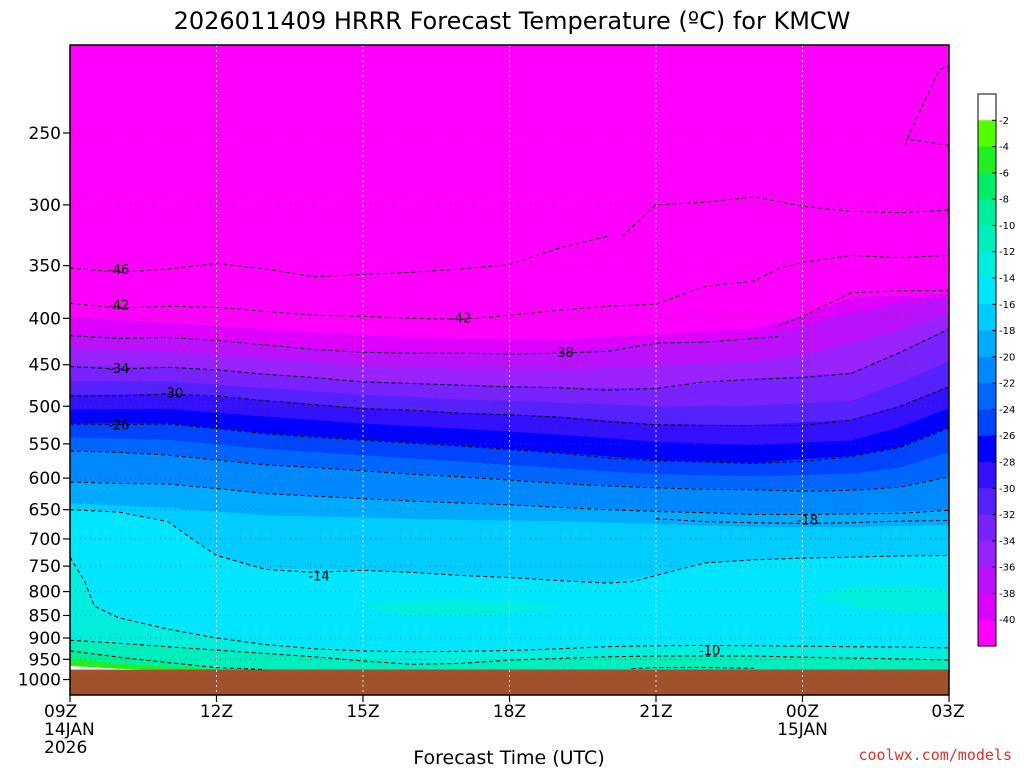 The height and width of the screenshot is (768, 1024). I want to click on colorbar-label: -8, so click(1004, 200).